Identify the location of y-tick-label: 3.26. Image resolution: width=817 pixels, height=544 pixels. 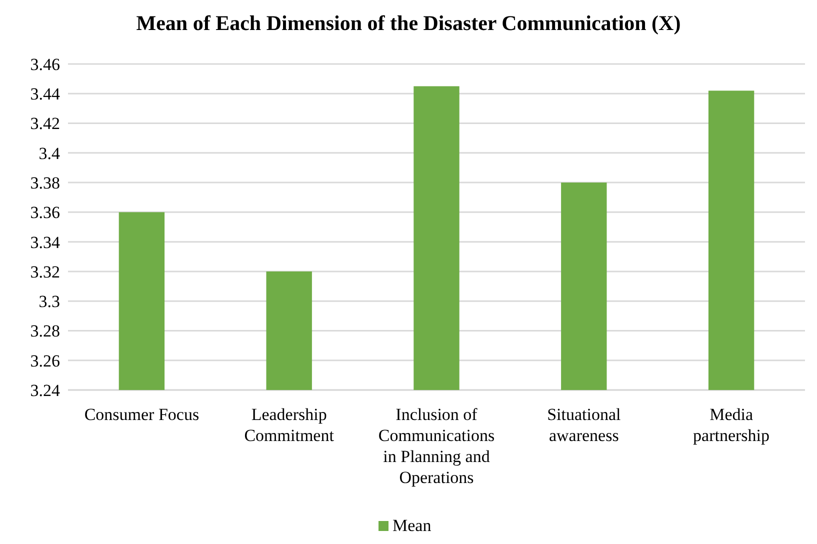
(45, 360).